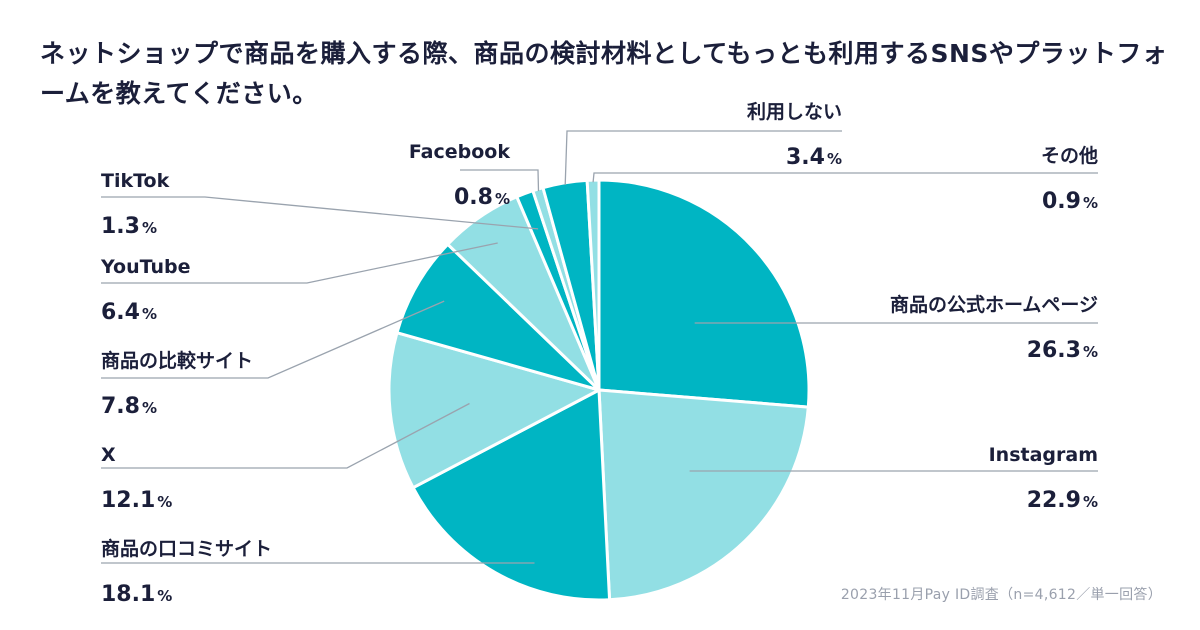 The height and width of the screenshot is (630, 1200). I want to click on slice-label-10: その他, so click(1069, 155).